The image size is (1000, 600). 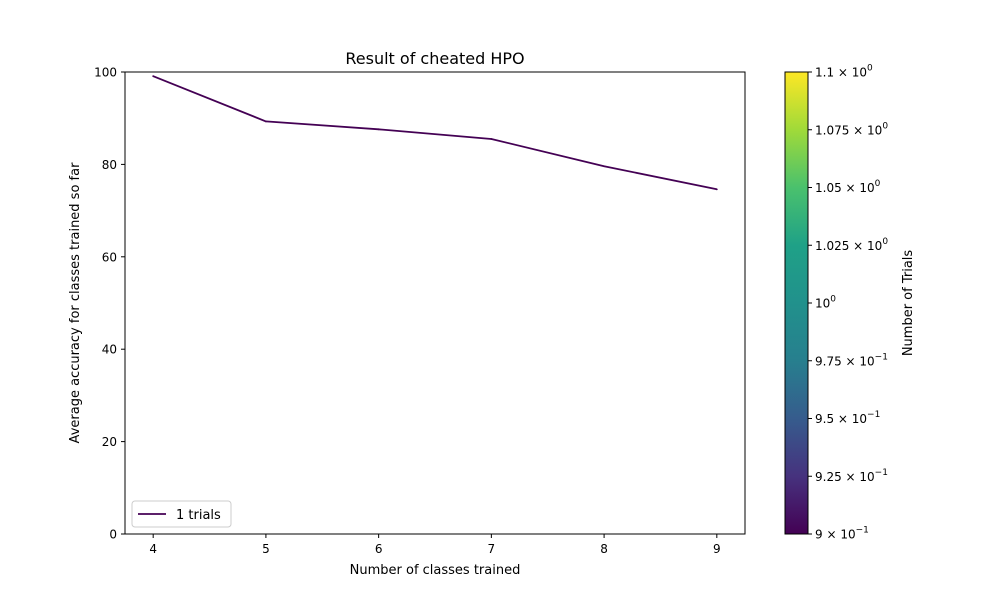 What do you see at coordinates (492, 549) in the screenshot?
I see `x-tick-label: 7` at bounding box center [492, 549].